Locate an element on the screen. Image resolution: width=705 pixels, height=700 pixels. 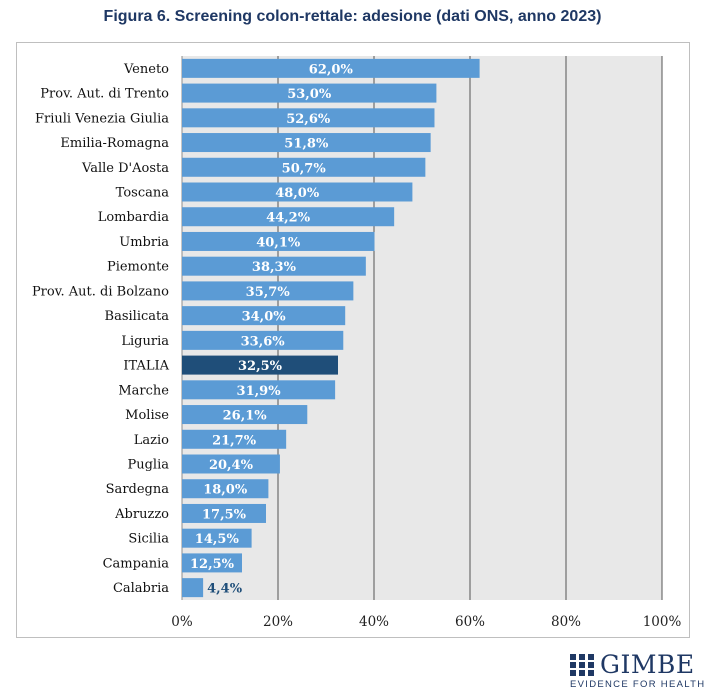
category-label: Liguria is located at coordinates (145, 341).